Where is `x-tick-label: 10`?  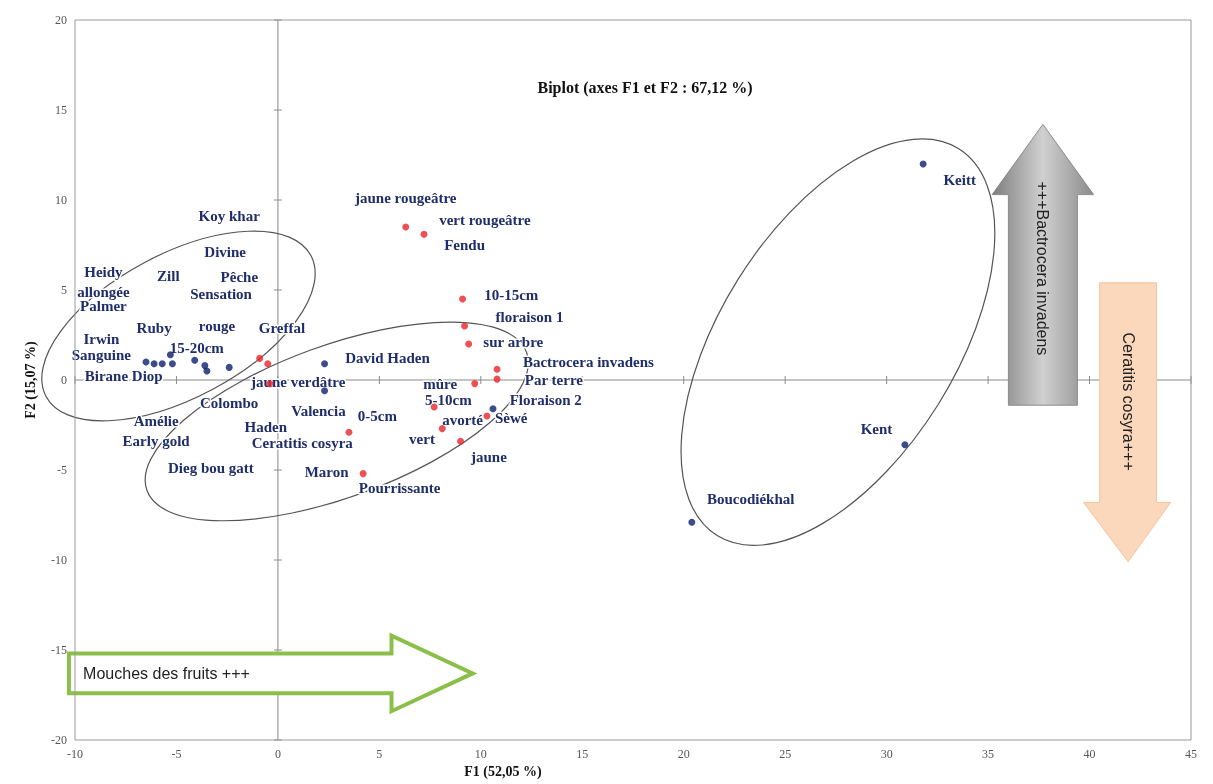
x-tick-label: 10 is located at coordinates (480, 754).